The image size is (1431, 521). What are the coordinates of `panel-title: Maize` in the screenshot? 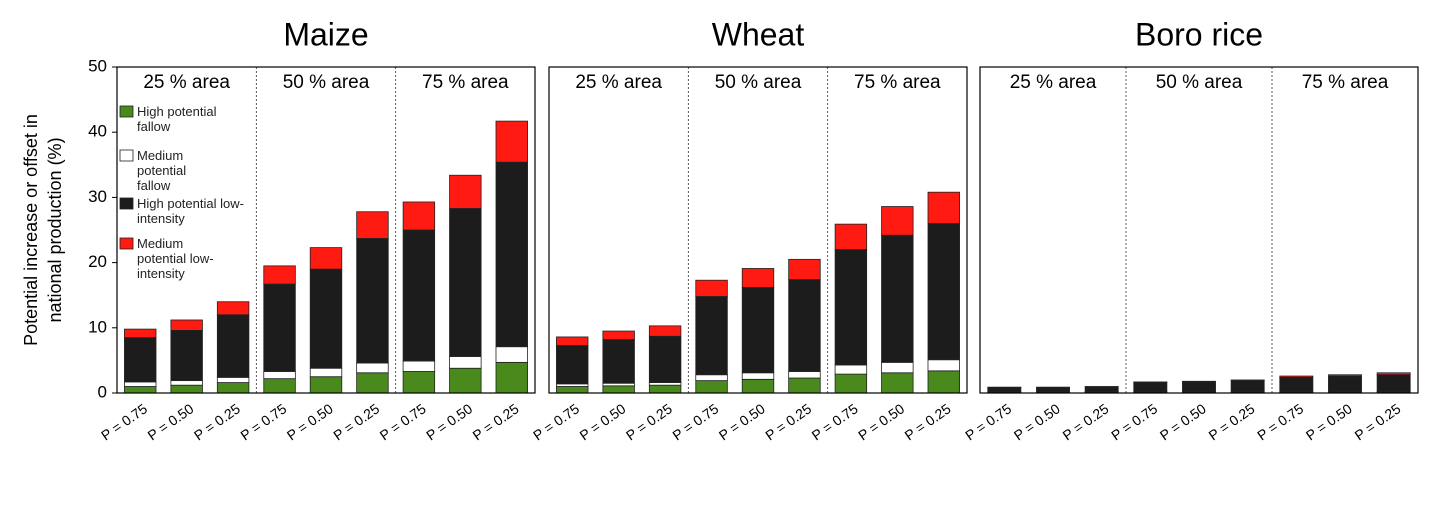 It's located at (325, 34).